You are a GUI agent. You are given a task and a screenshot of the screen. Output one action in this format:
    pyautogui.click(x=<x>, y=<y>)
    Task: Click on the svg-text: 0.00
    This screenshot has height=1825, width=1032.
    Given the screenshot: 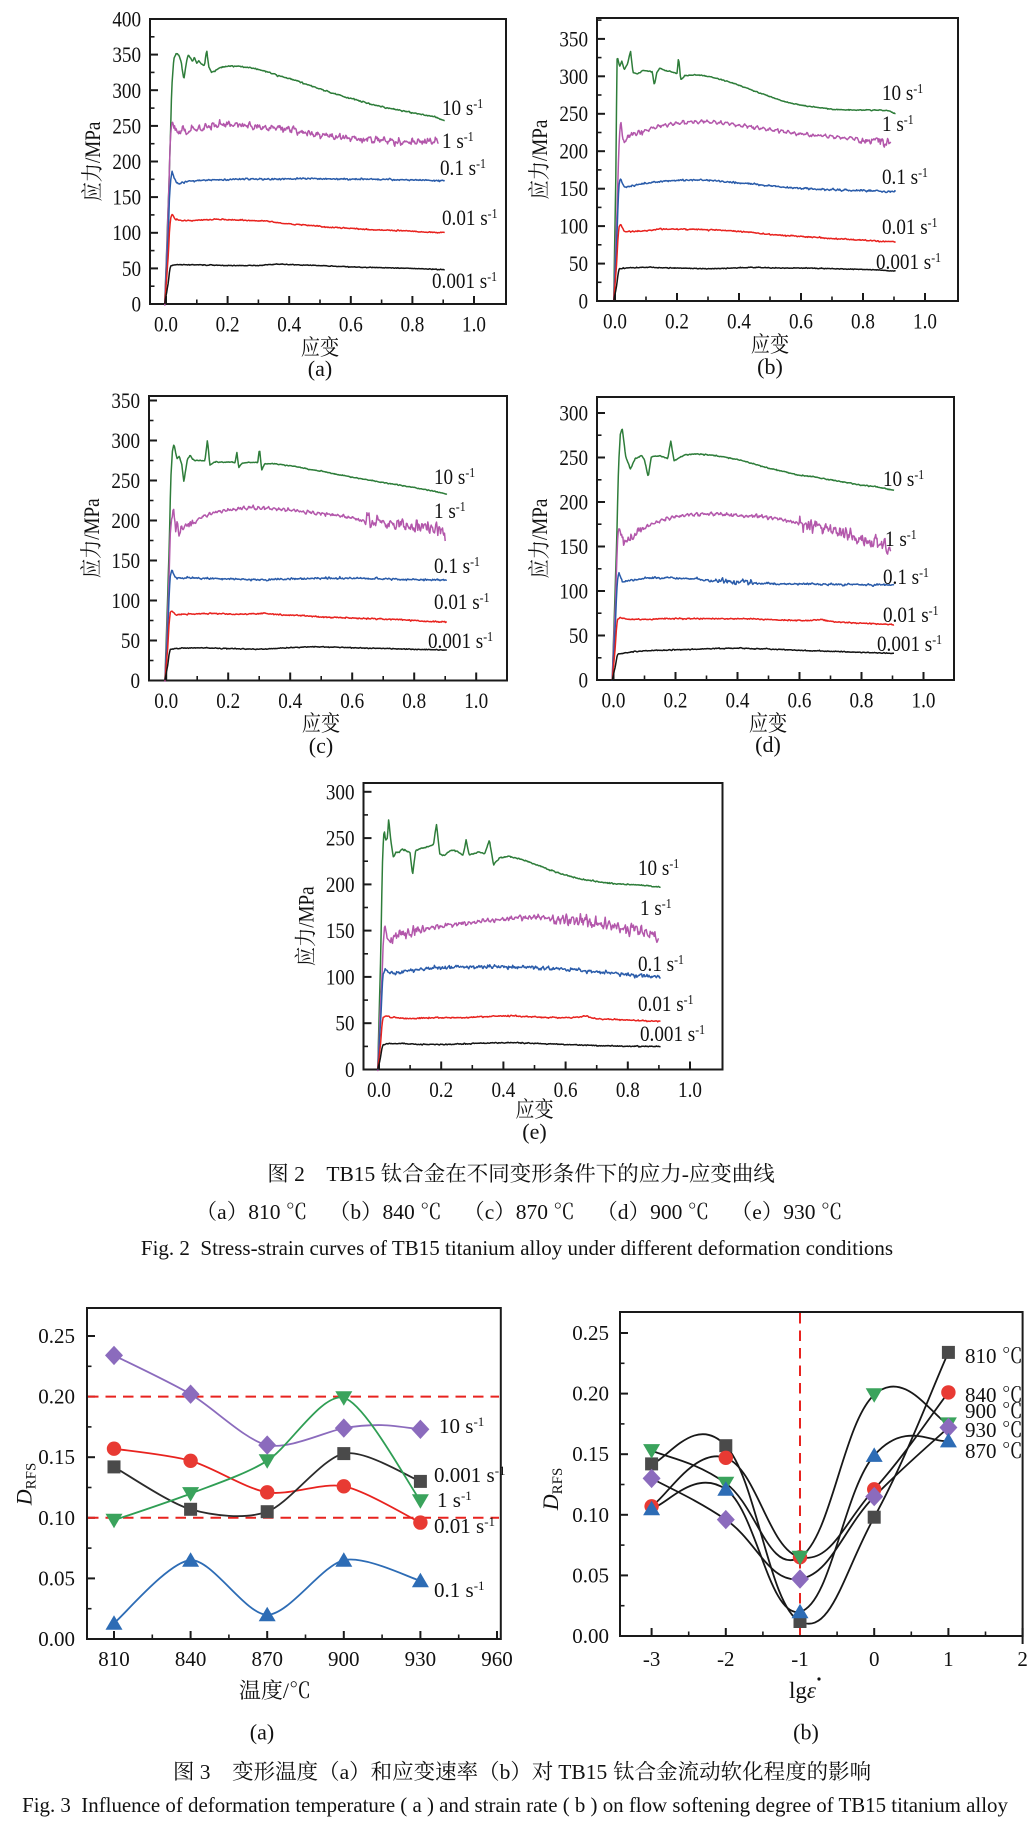 What is the action you would take?
    pyautogui.click(x=590, y=1636)
    